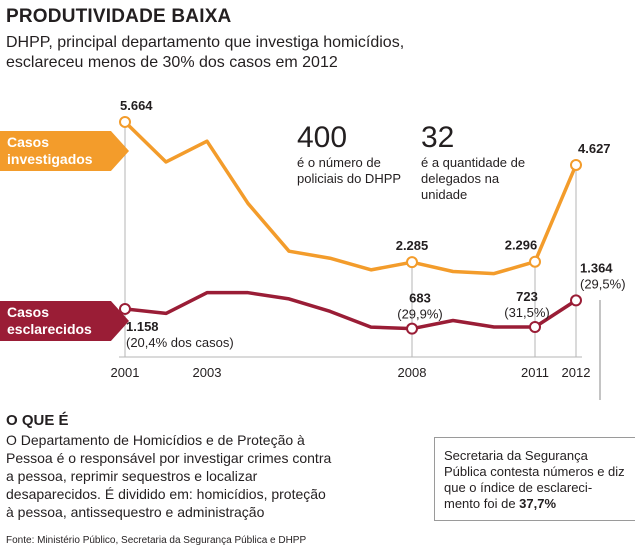 This screenshot has width=635, height=559. What do you see at coordinates (125, 121) in the screenshot?
I see `point-0-2001` at bounding box center [125, 121].